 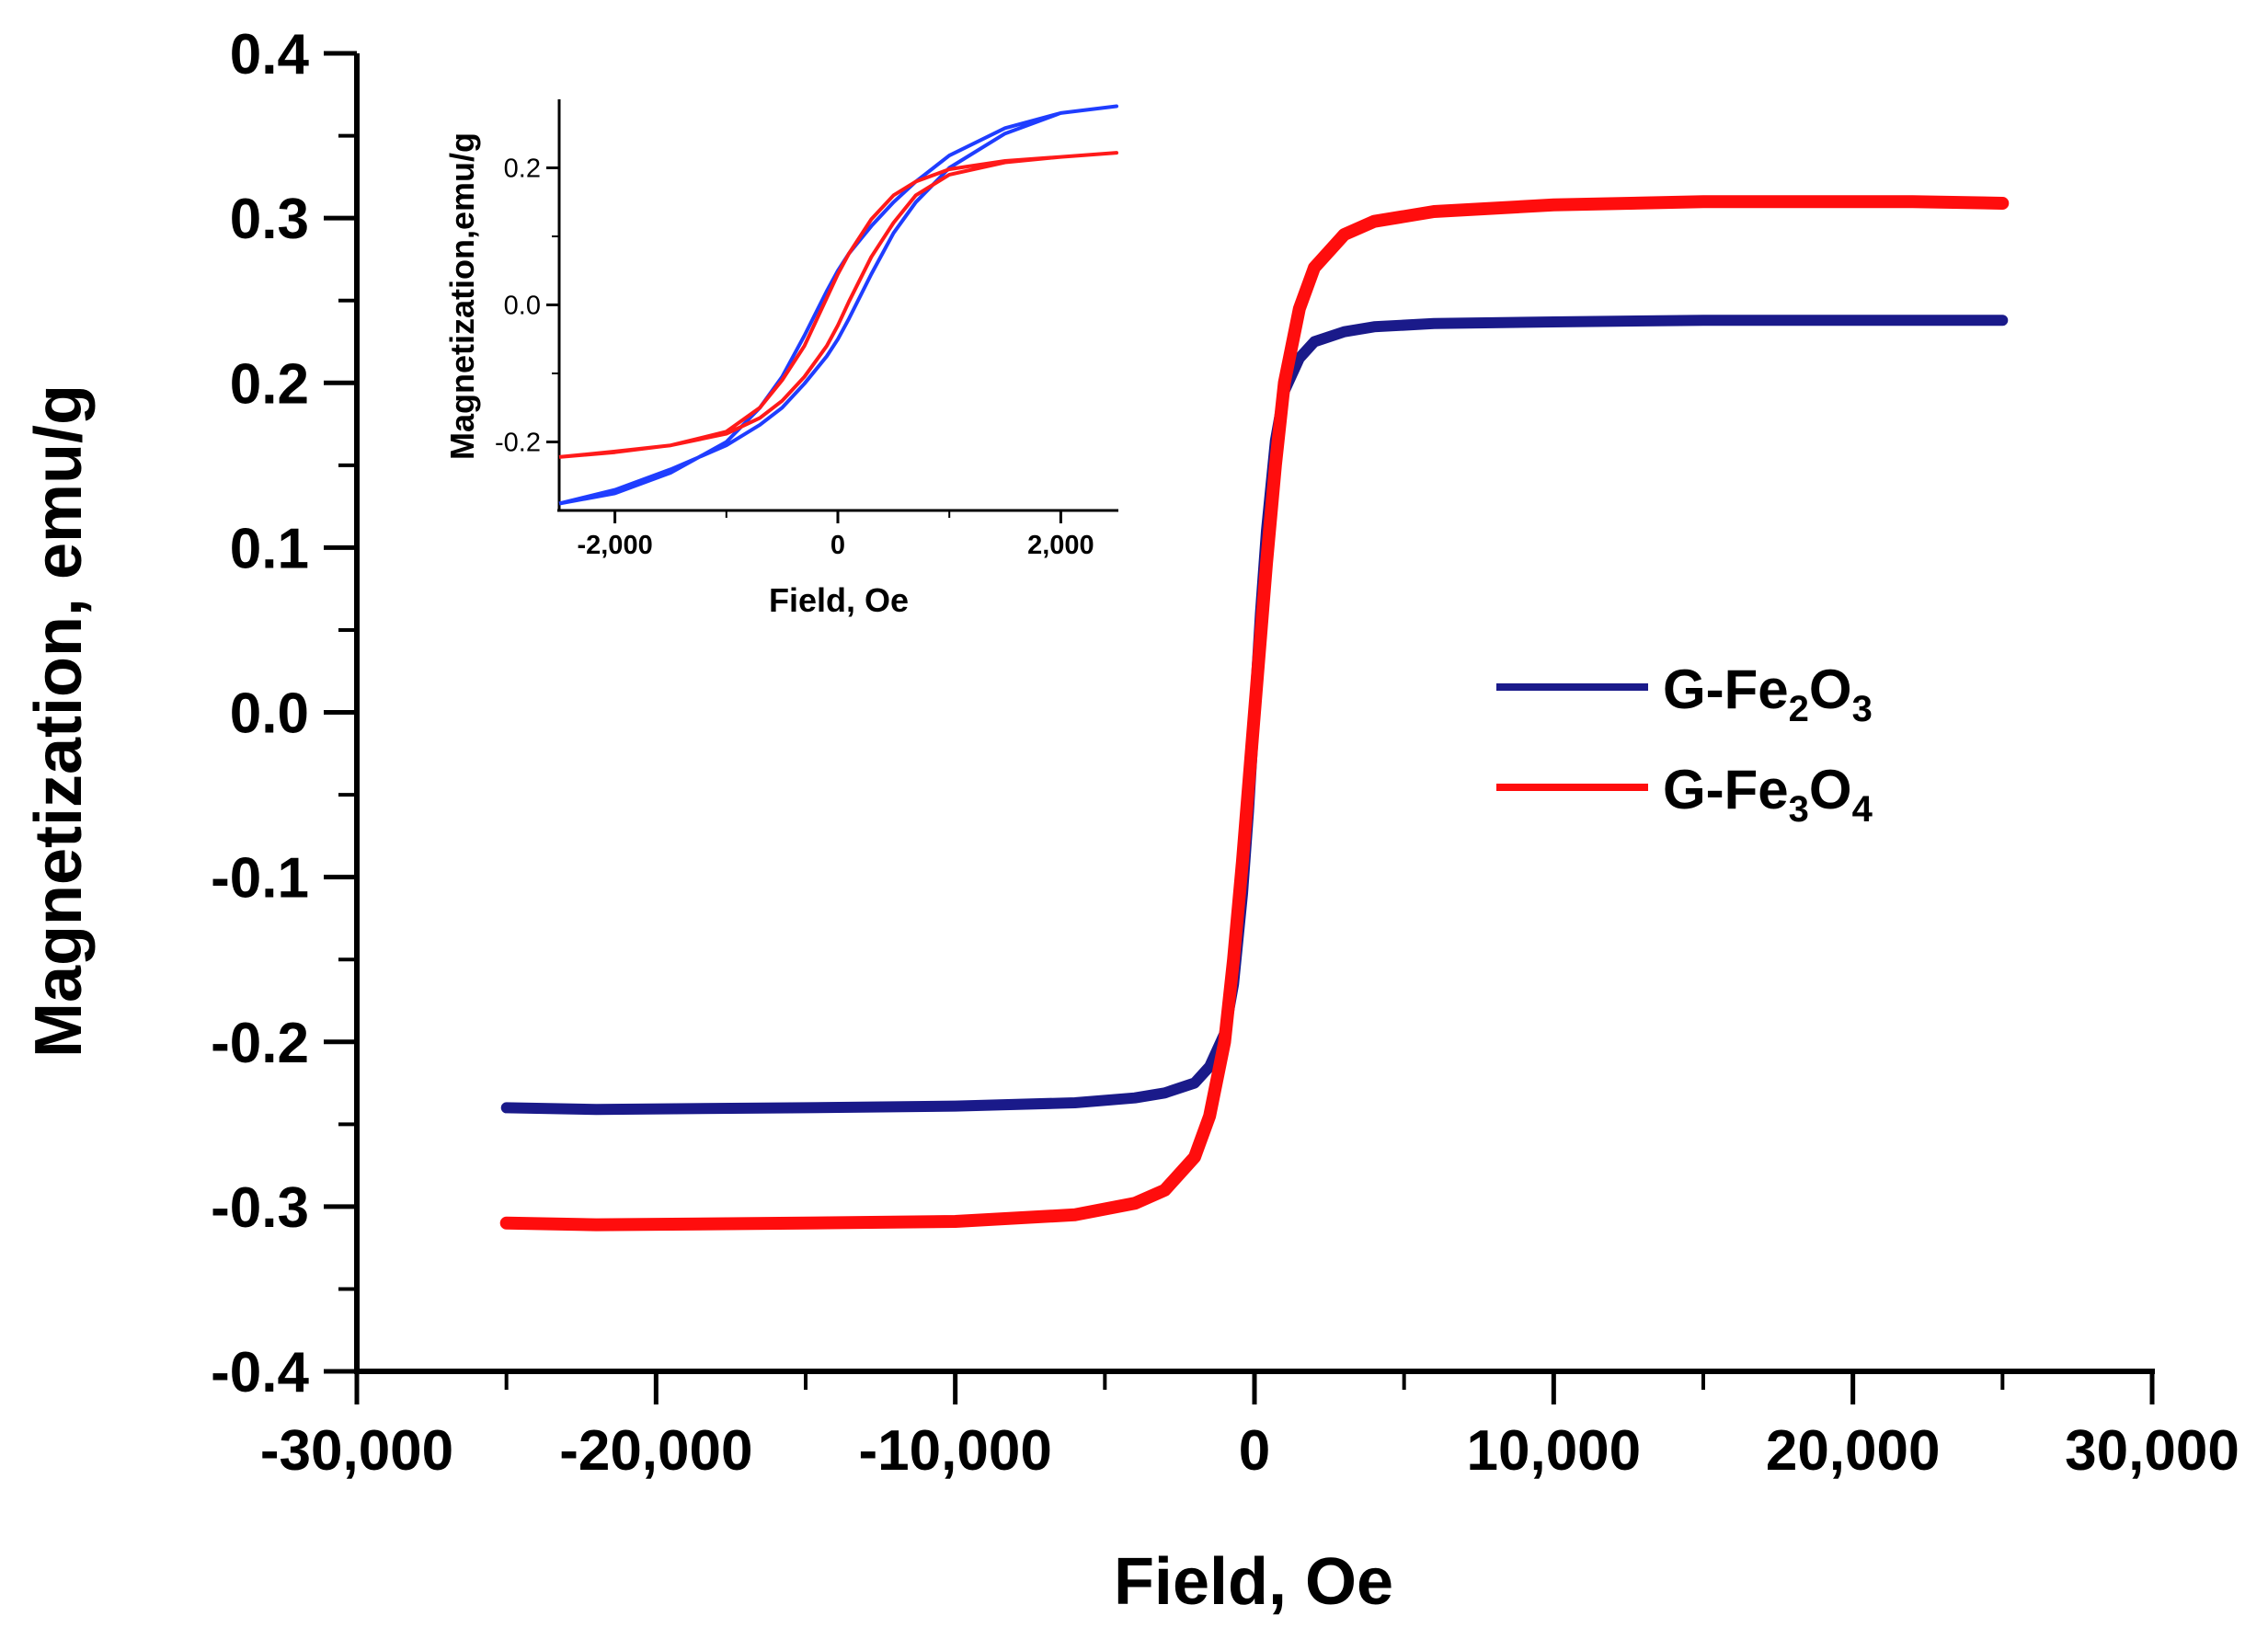 I want to click on main-x-axis-label: Field, Oe, so click(x=1253, y=1582).